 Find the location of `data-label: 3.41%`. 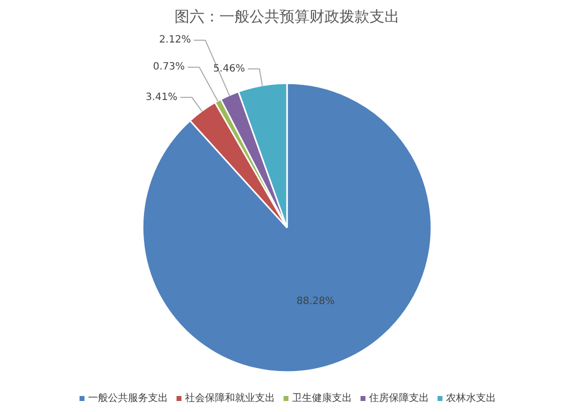

data-label: 3.41% is located at coordinates (162, 97).